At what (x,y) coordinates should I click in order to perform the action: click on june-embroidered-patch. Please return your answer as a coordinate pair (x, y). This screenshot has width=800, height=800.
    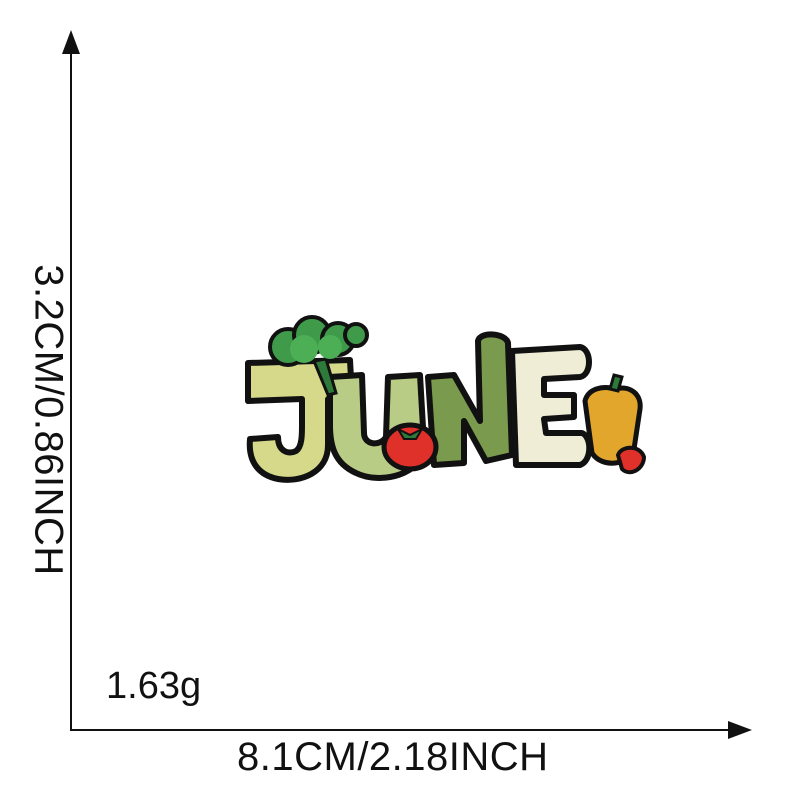
    Looking at the image, I should click on (446, 399).